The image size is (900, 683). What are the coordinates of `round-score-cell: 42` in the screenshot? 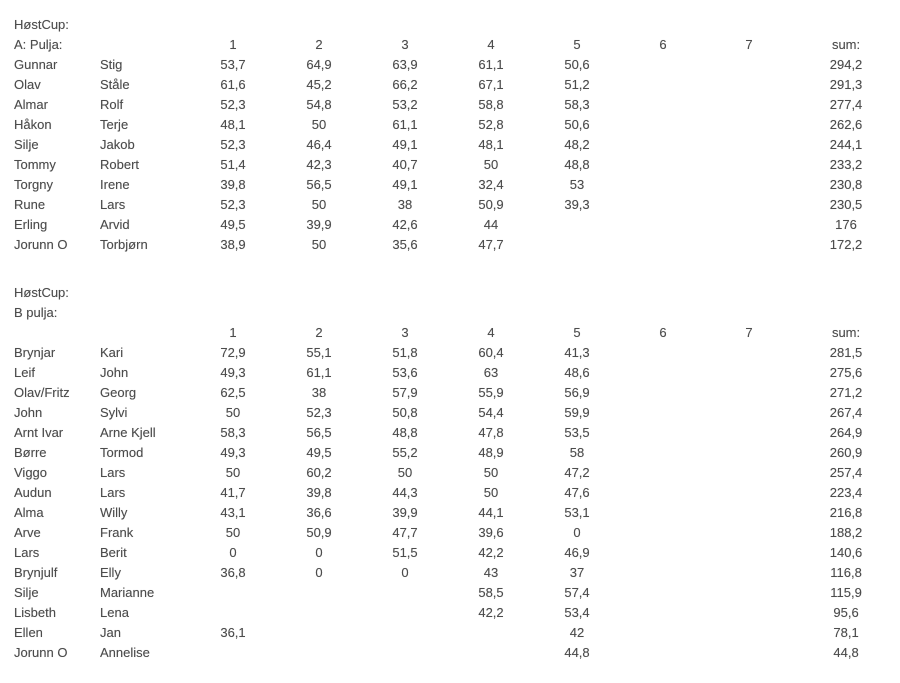 It's located at (577, 632).